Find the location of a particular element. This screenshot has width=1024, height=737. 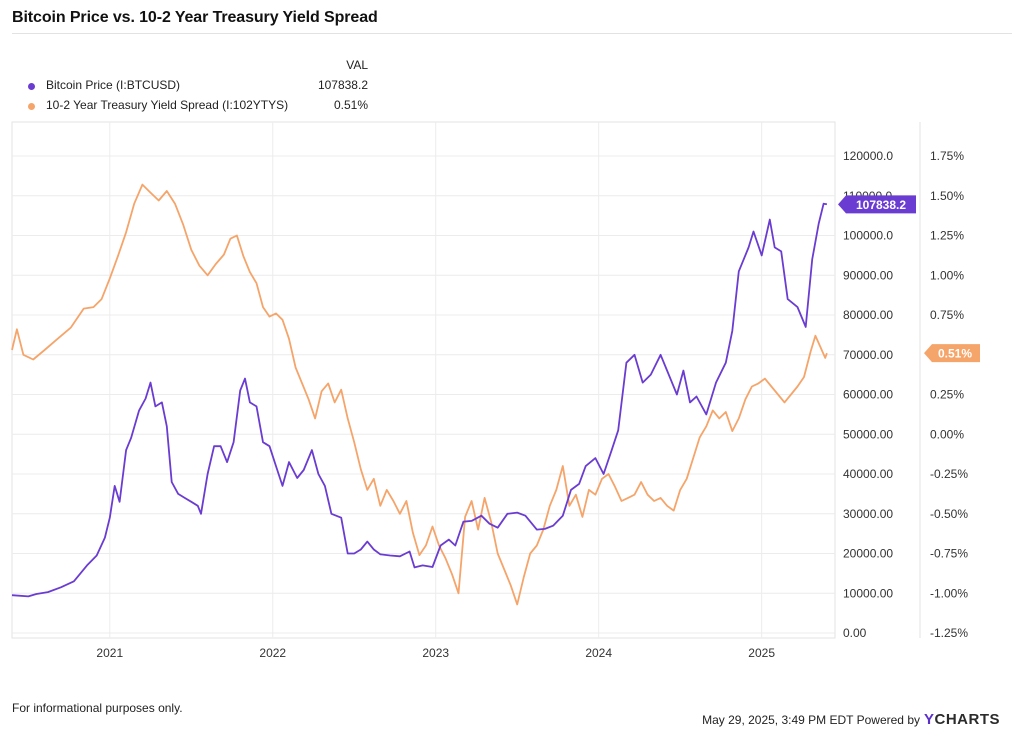

y-right-tick-label: 1.00% is located at coordinates (947, 275).